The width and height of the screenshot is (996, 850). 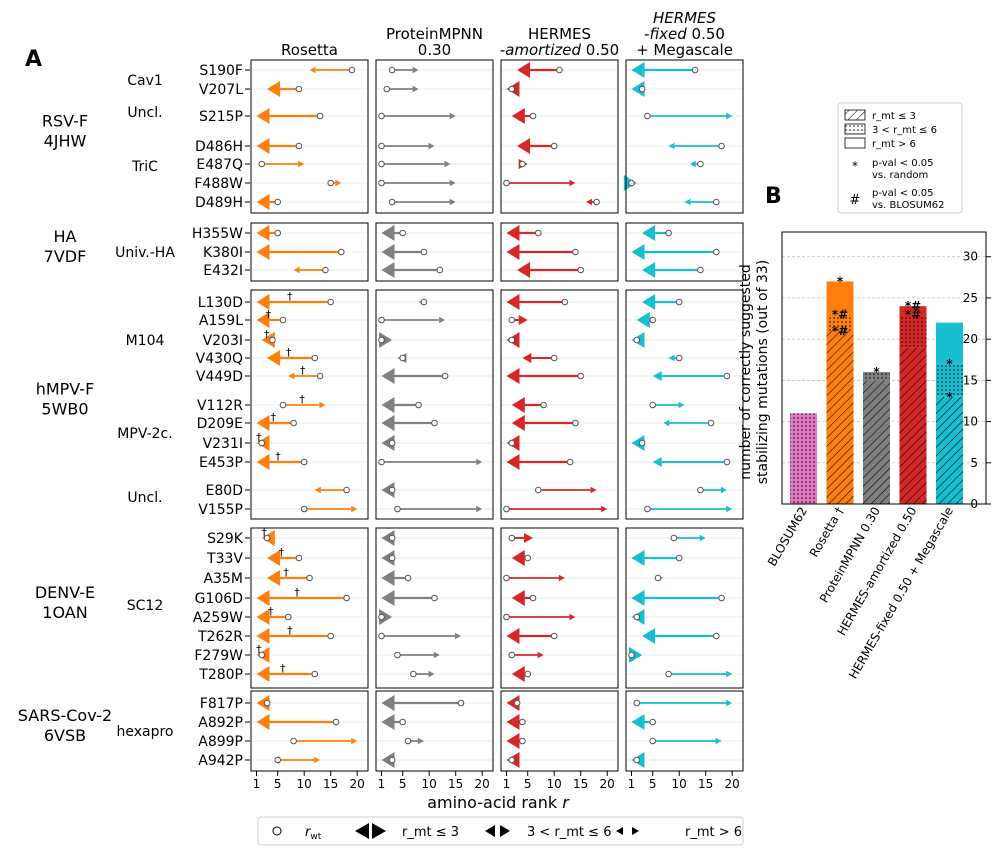 I want to click on column-title: HERMES, so click(x=685, y=18).